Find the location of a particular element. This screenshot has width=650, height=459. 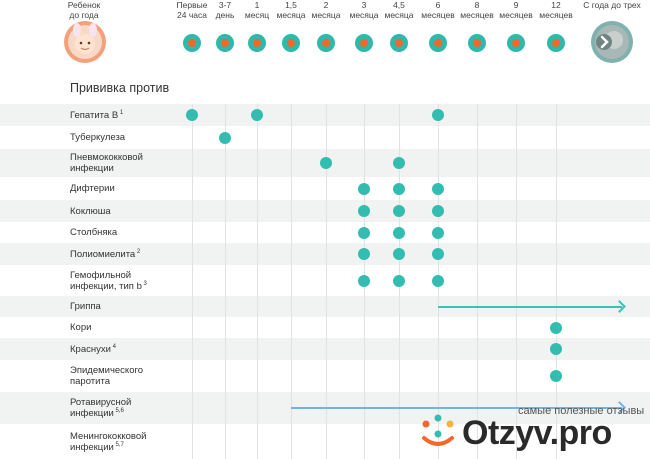

vaccine-label: Пневмококковой инфекции is located at coordinates (106, 163).